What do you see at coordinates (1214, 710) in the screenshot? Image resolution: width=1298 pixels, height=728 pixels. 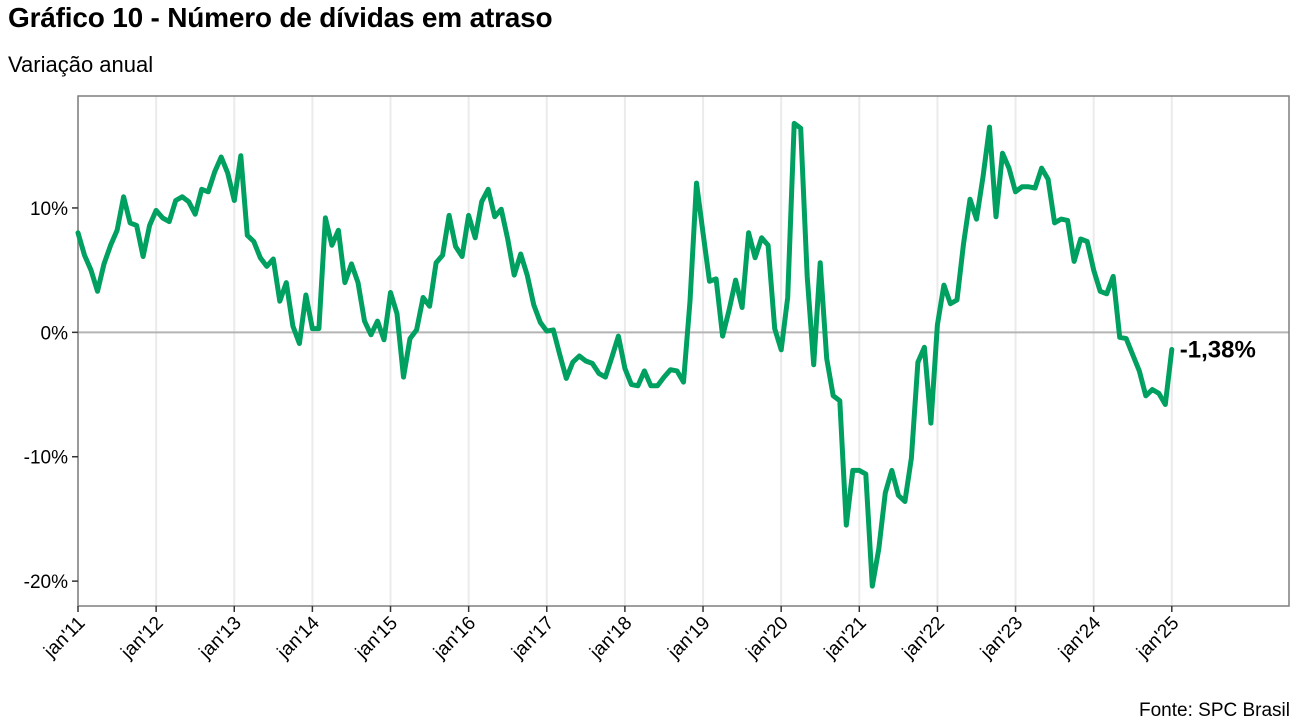 I see `source-note: Fonte: SPC Brasil` at bounding box center [1214, 710].